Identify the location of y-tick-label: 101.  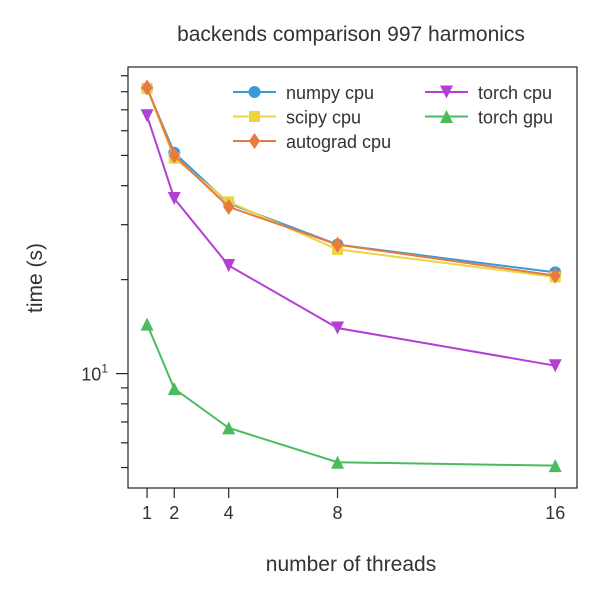
(94, 373).